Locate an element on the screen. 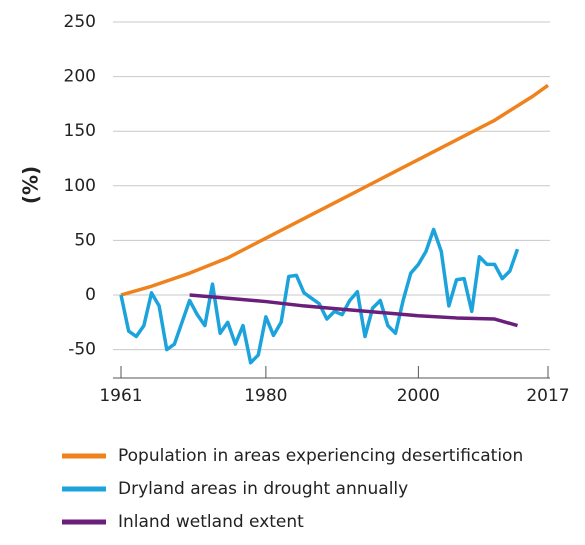  legend-label: Dryland areas in drought annually is located at coordinates (263, 489).